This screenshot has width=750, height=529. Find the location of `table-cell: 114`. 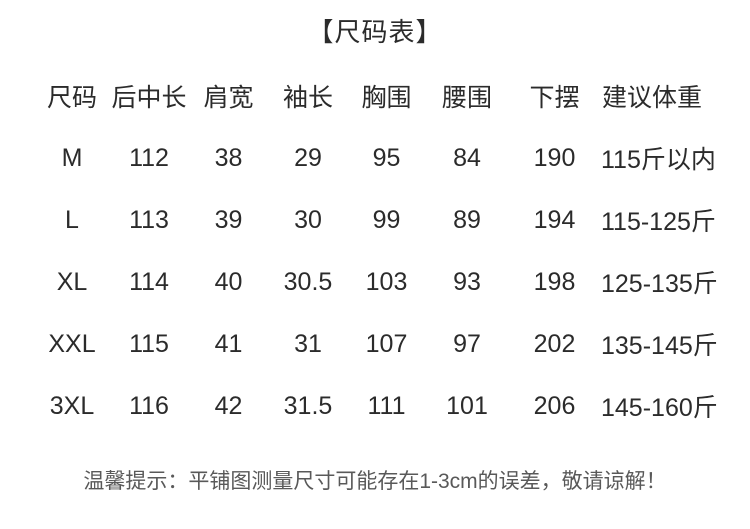

table-cell: 114 is located at coordinates (149, 281).